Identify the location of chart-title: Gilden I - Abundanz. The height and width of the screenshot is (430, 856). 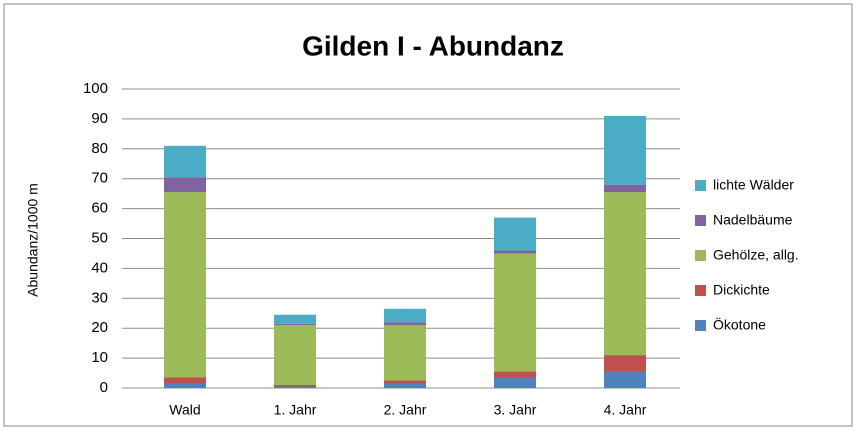
(433, 45).